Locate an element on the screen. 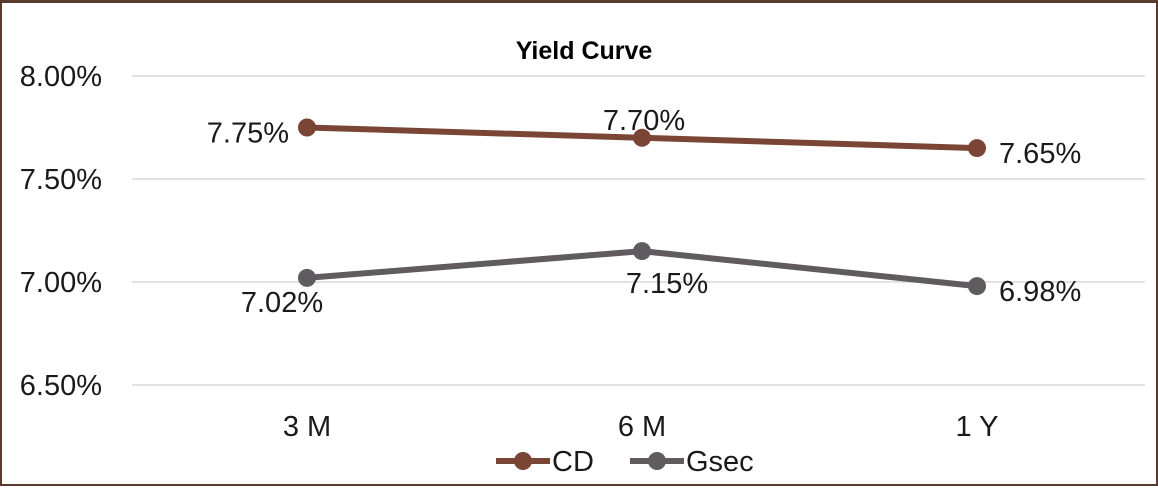  x-tick-label: 3 M is located at coordinates (307, 427).